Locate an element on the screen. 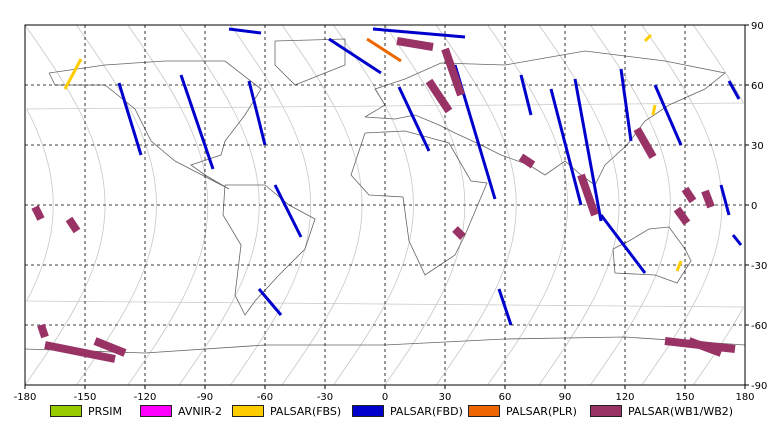  legend-item: PRSIM is located at coordinates (86, 411).